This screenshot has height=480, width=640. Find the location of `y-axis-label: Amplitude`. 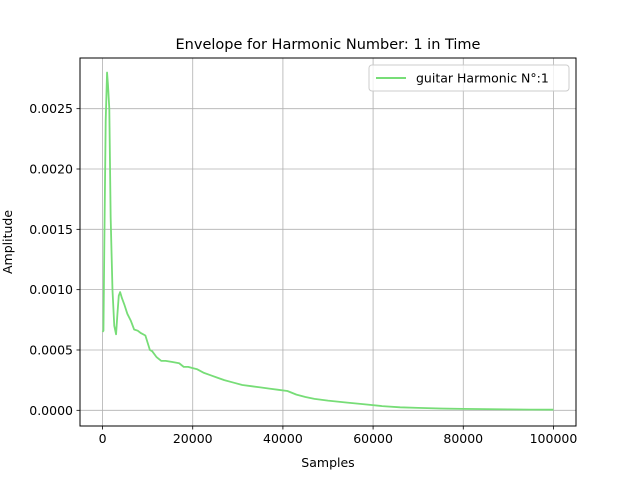

y-axis-label: Amplitude is located at coordinates (7, 242).